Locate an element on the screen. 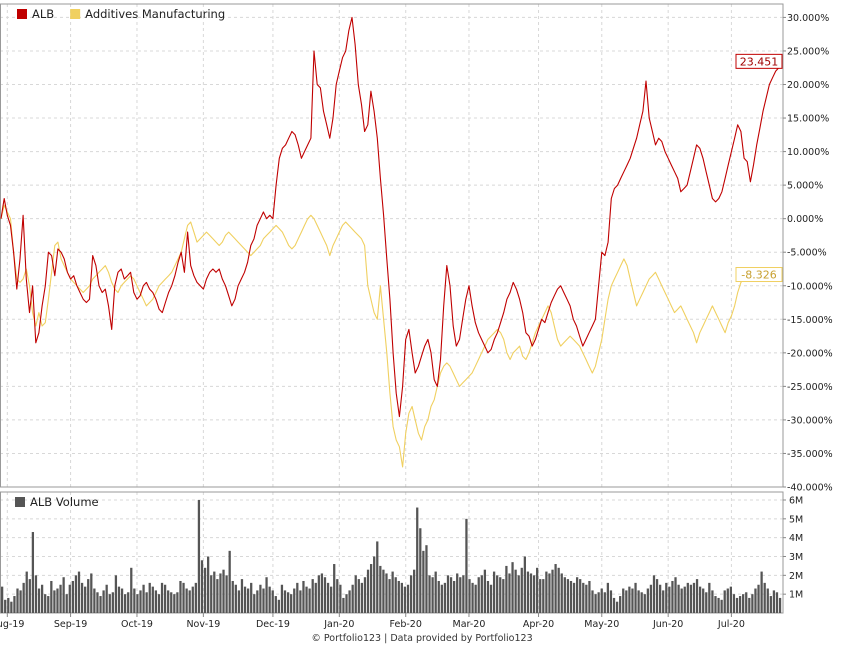  x-tick-label: Aug-19 is located at coordinates (12, 624).